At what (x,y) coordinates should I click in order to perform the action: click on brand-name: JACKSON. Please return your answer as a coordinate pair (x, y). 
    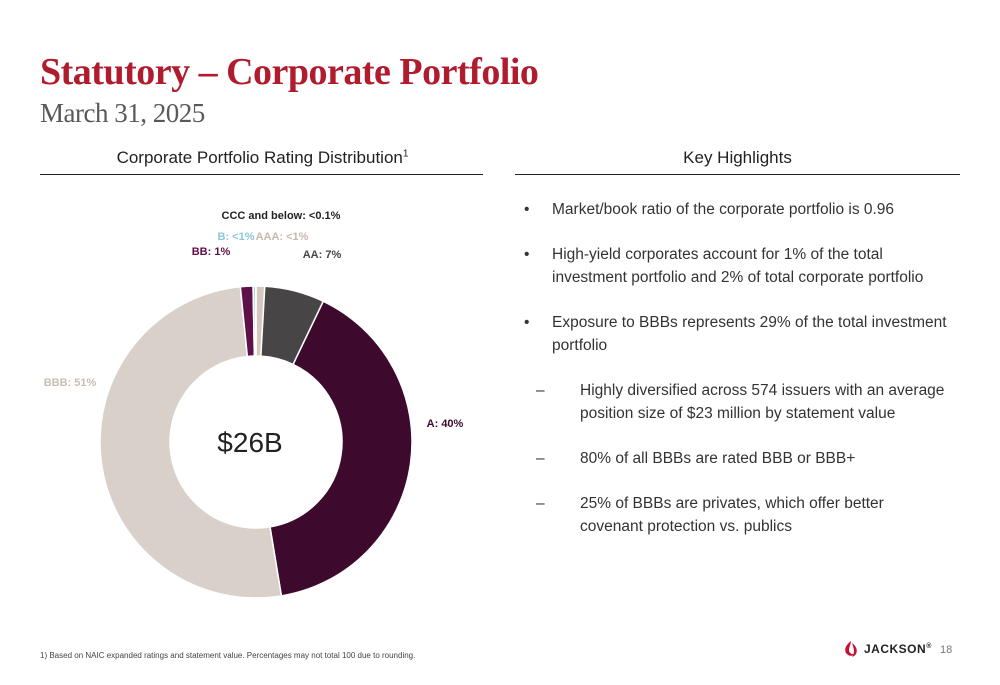
    Looking at the image, I should click on (895, 649).